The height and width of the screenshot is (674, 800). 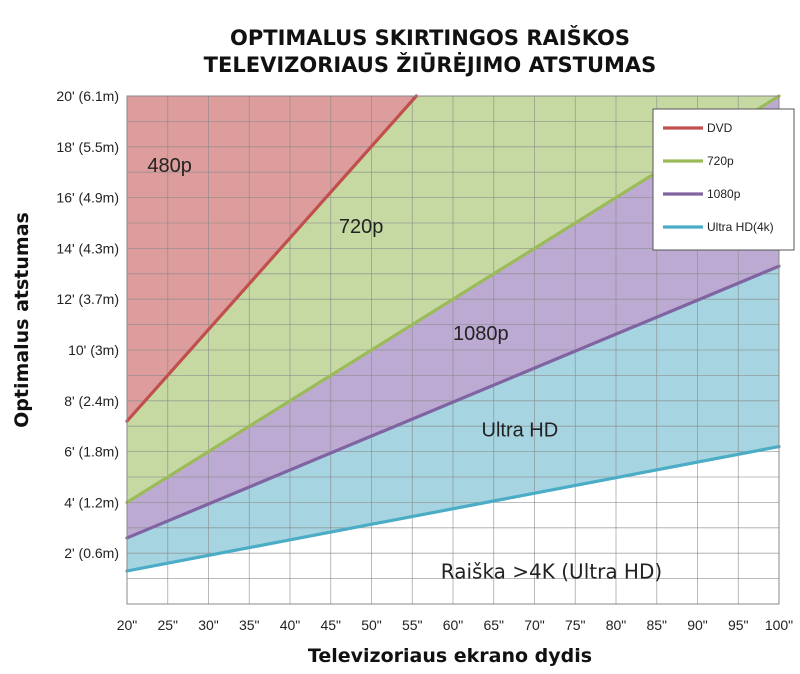 I want to click on x-tick-label: 30", so click(x=208, y=625).